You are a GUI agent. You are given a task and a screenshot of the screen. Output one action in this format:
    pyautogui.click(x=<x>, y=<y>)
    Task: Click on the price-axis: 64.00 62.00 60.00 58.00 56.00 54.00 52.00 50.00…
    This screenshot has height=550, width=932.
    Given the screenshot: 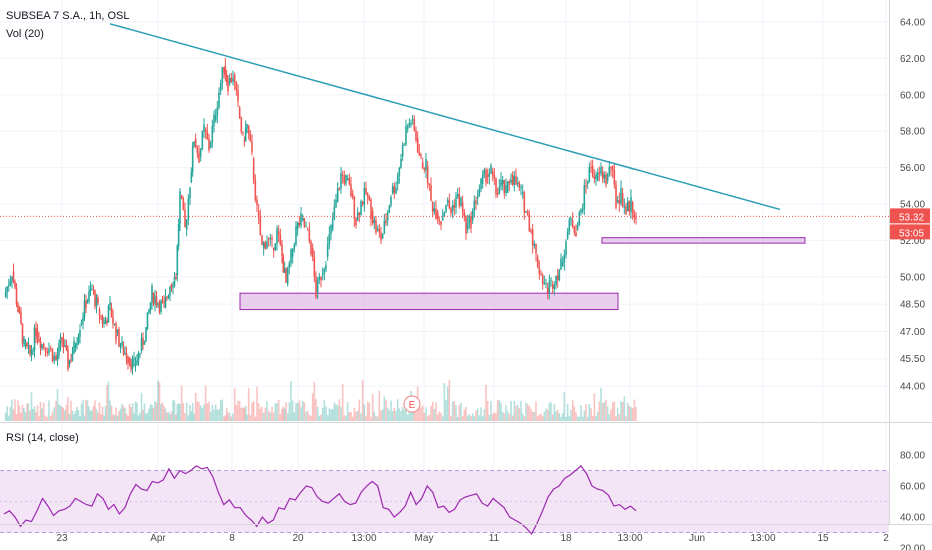 What is the action you would take?
    pyautogui.click(x=912, y=205)
    